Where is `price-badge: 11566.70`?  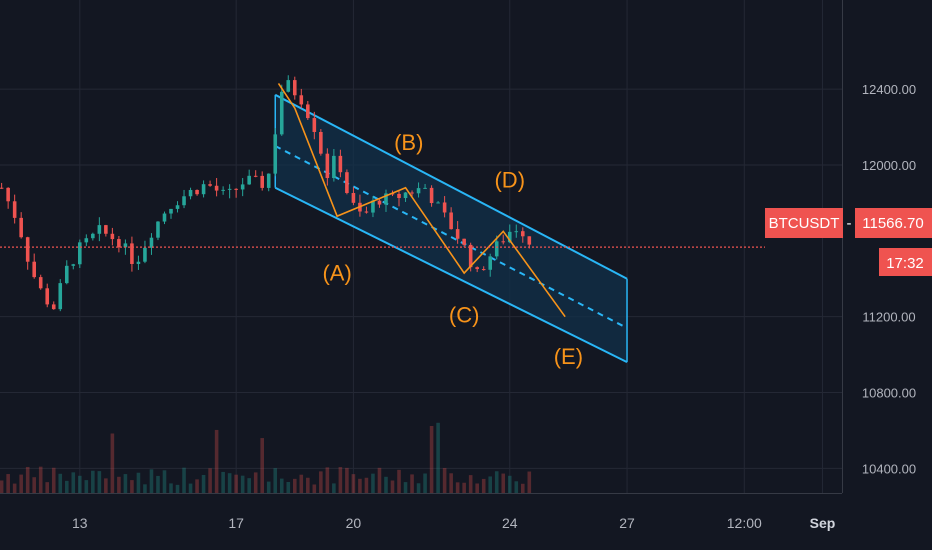 price-badge: 11566.70 is located at coordinates (893, 223).